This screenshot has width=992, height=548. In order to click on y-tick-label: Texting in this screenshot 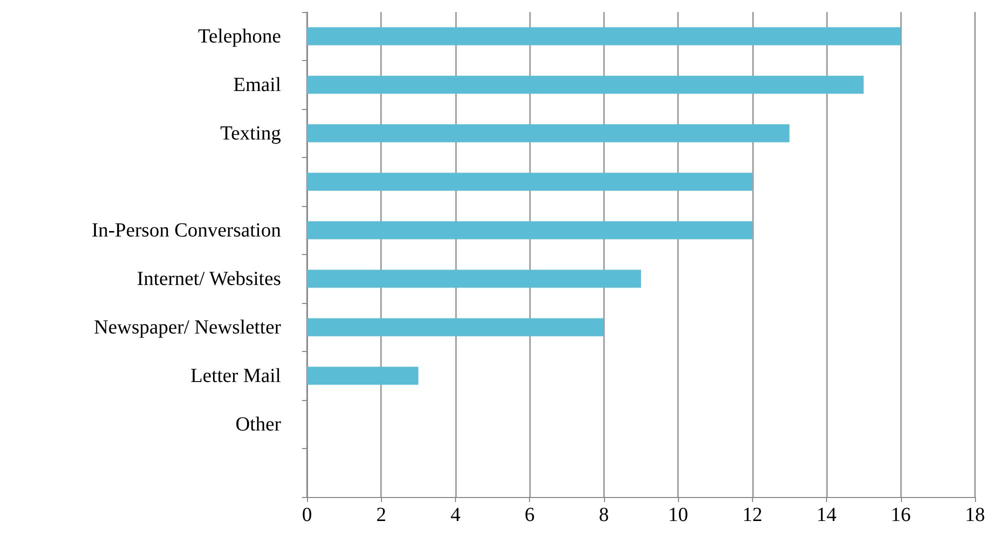, I will do `click(250, 133)`.